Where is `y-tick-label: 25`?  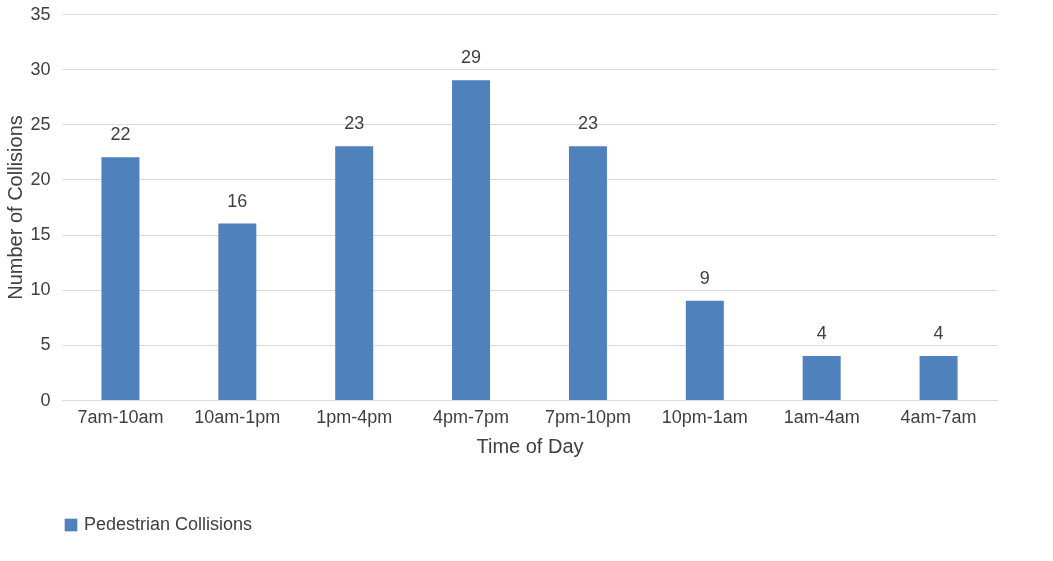
y-tick-label: 25 is located at coordinates (40, 123).